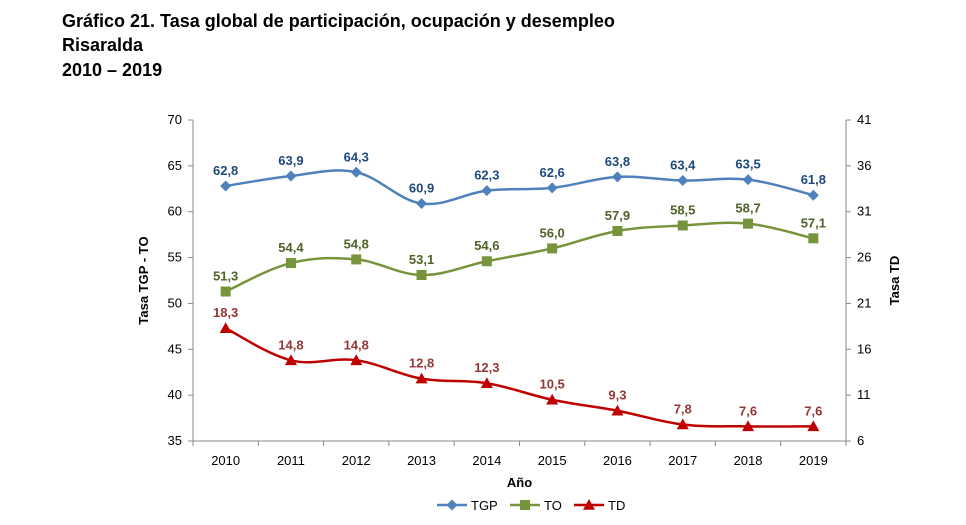 The height and width of the screenshot is (525, 966). What do you see at coordinates (175, 165) in the screenshot?
I see `y-left-tick-label: 65` at bounding box center [175, 165].